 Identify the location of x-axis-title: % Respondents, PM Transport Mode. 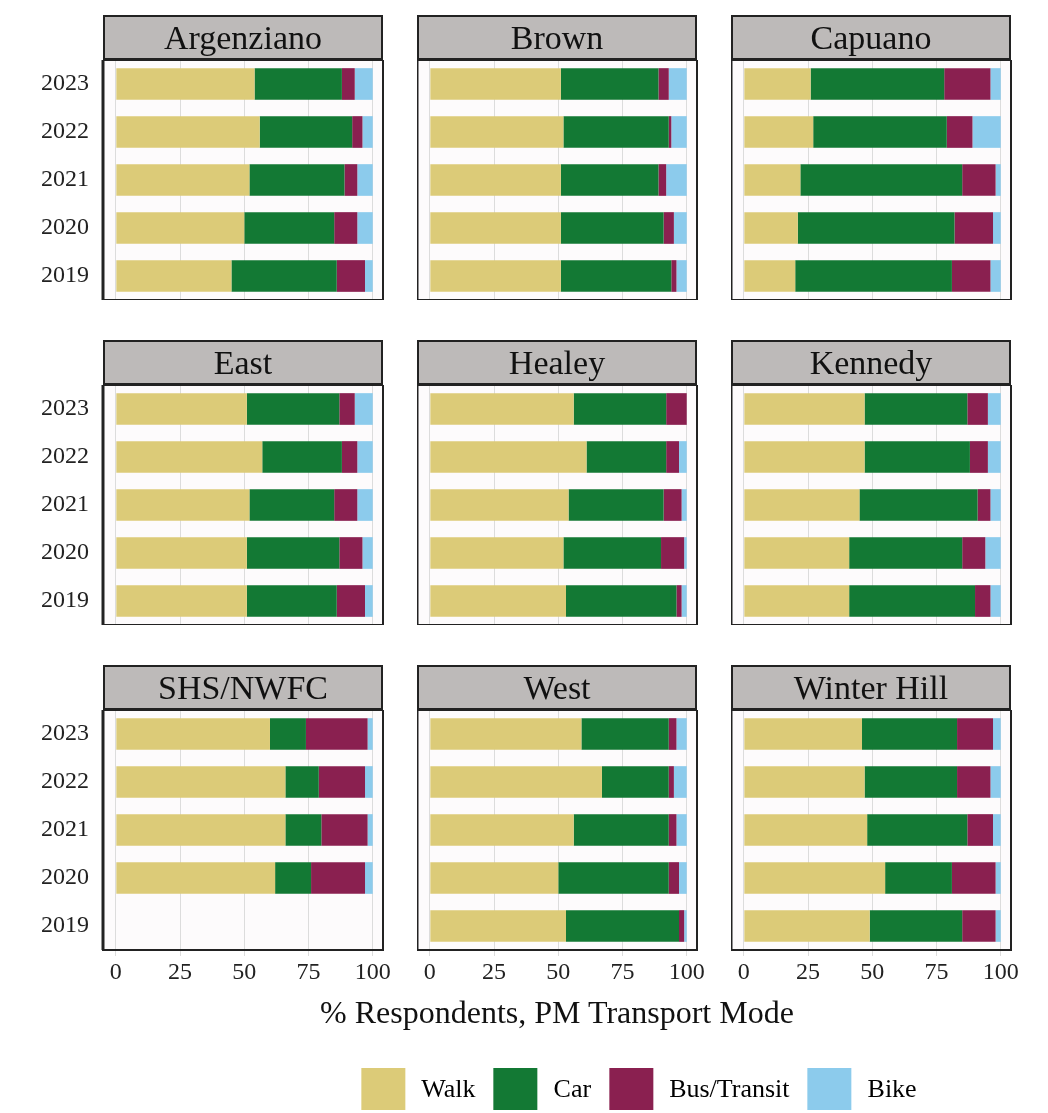
(557, 1012).